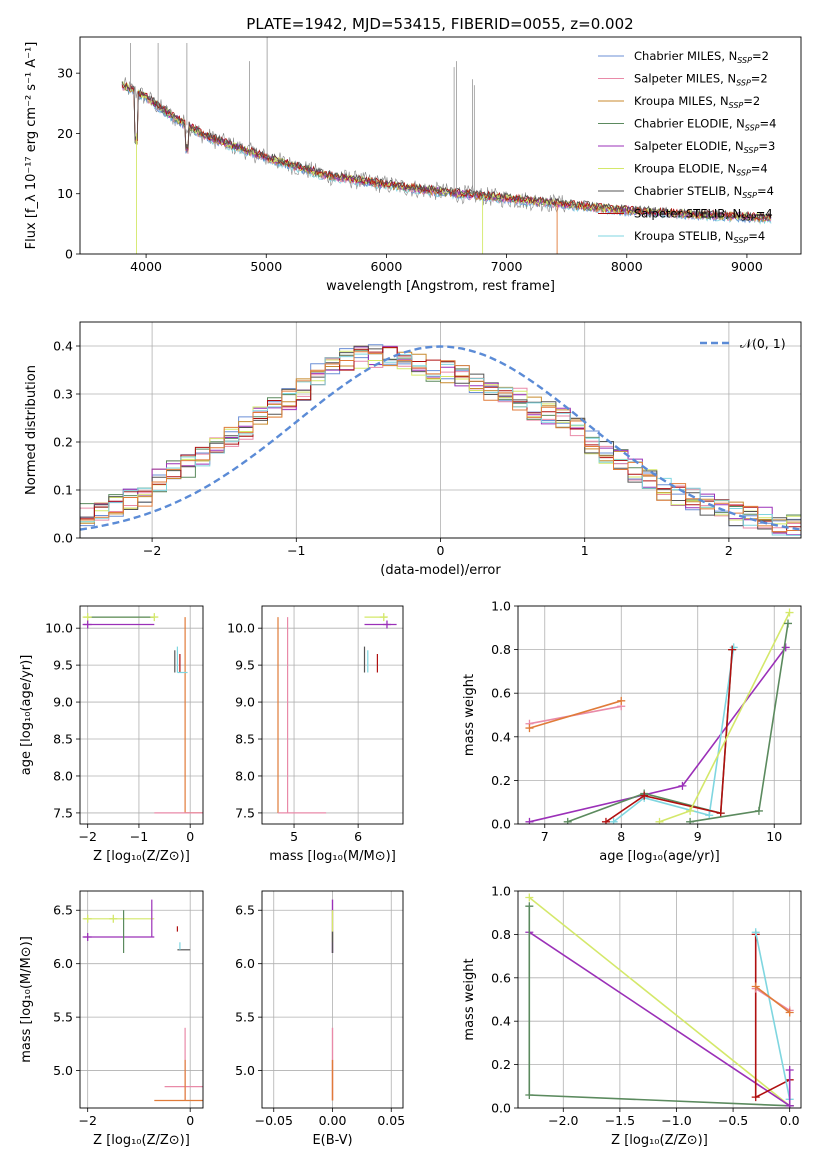  Describe the element at coordinates (63, 812) in the screenshot. I see `y-tick-label: 7.5` at that location.